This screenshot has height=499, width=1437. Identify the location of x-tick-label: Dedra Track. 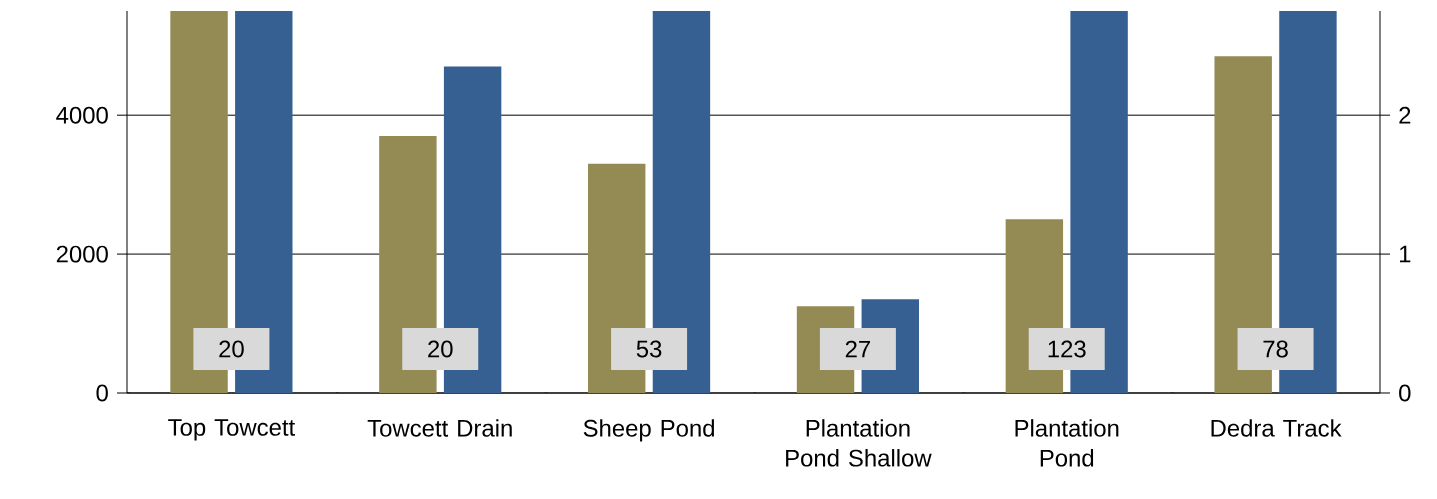
(1276, 428).